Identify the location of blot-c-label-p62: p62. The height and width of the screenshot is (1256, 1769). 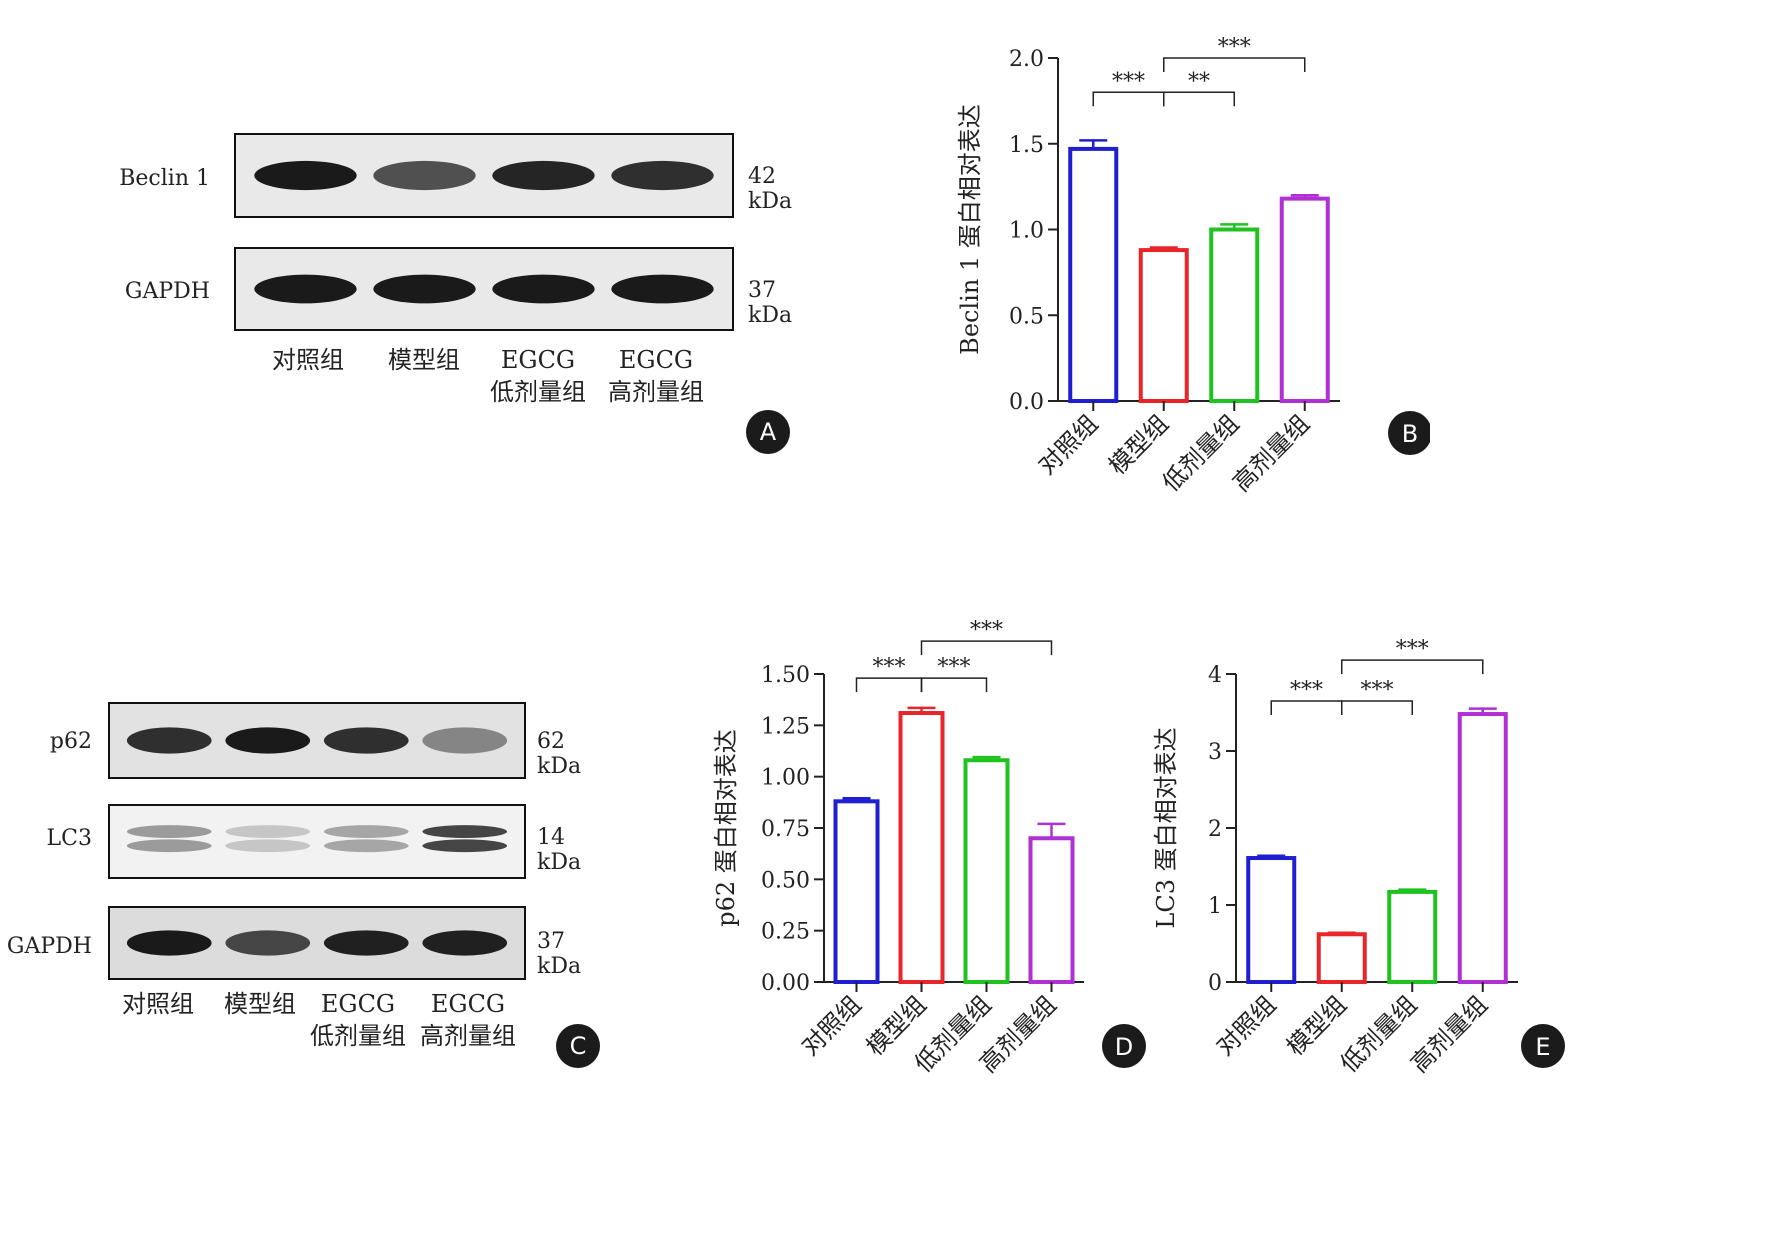
(70, 741).